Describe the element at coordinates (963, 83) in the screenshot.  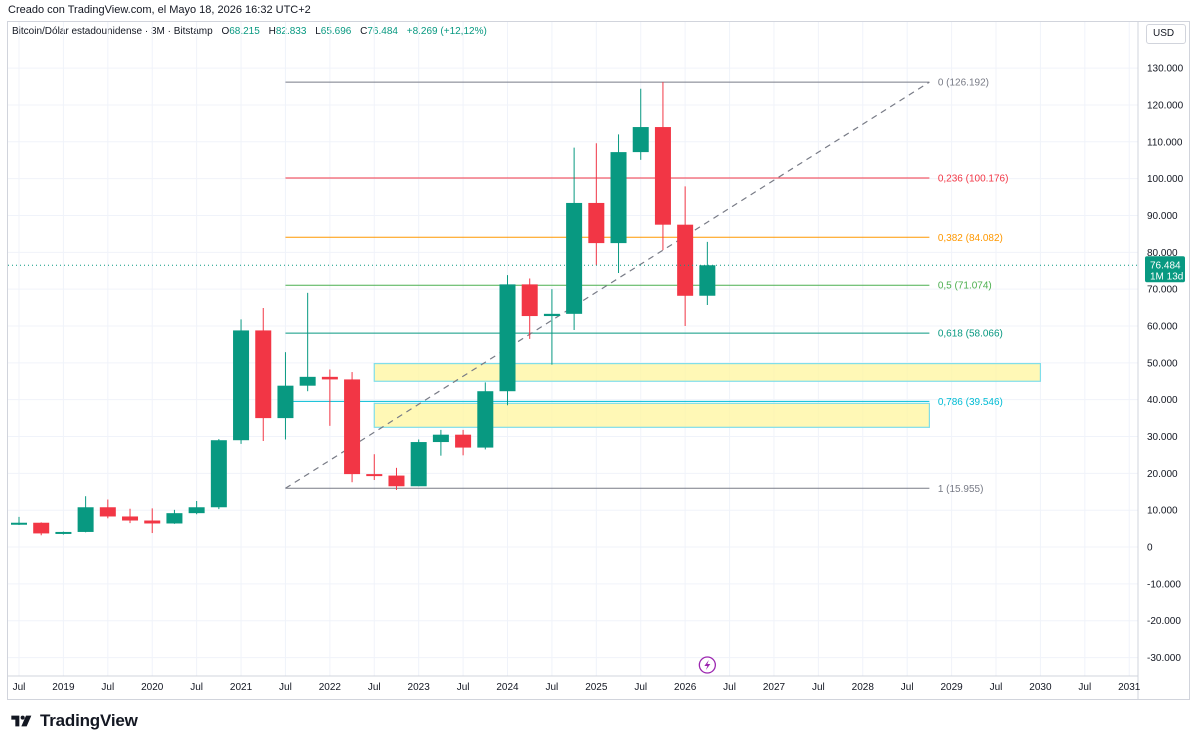
I see `fib-level-label: 0 (126.192)` at that location.